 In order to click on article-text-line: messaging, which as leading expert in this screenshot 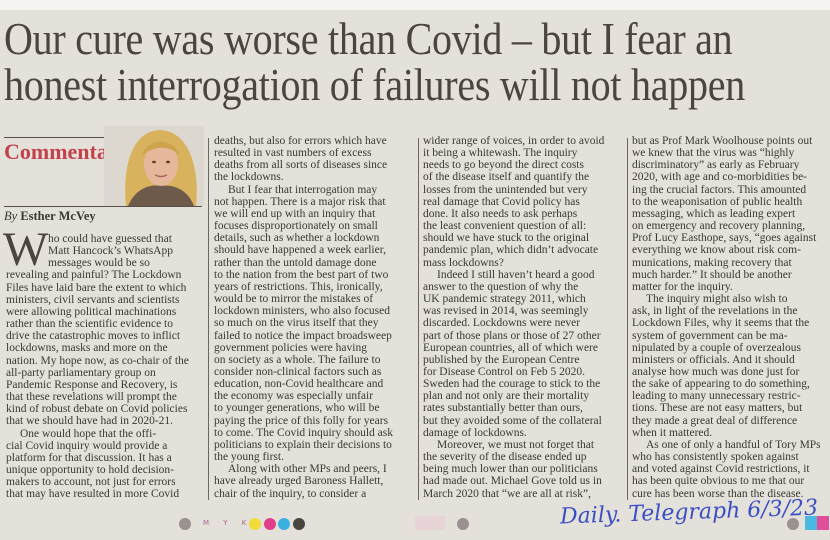, I will do `click(714, 213)`.